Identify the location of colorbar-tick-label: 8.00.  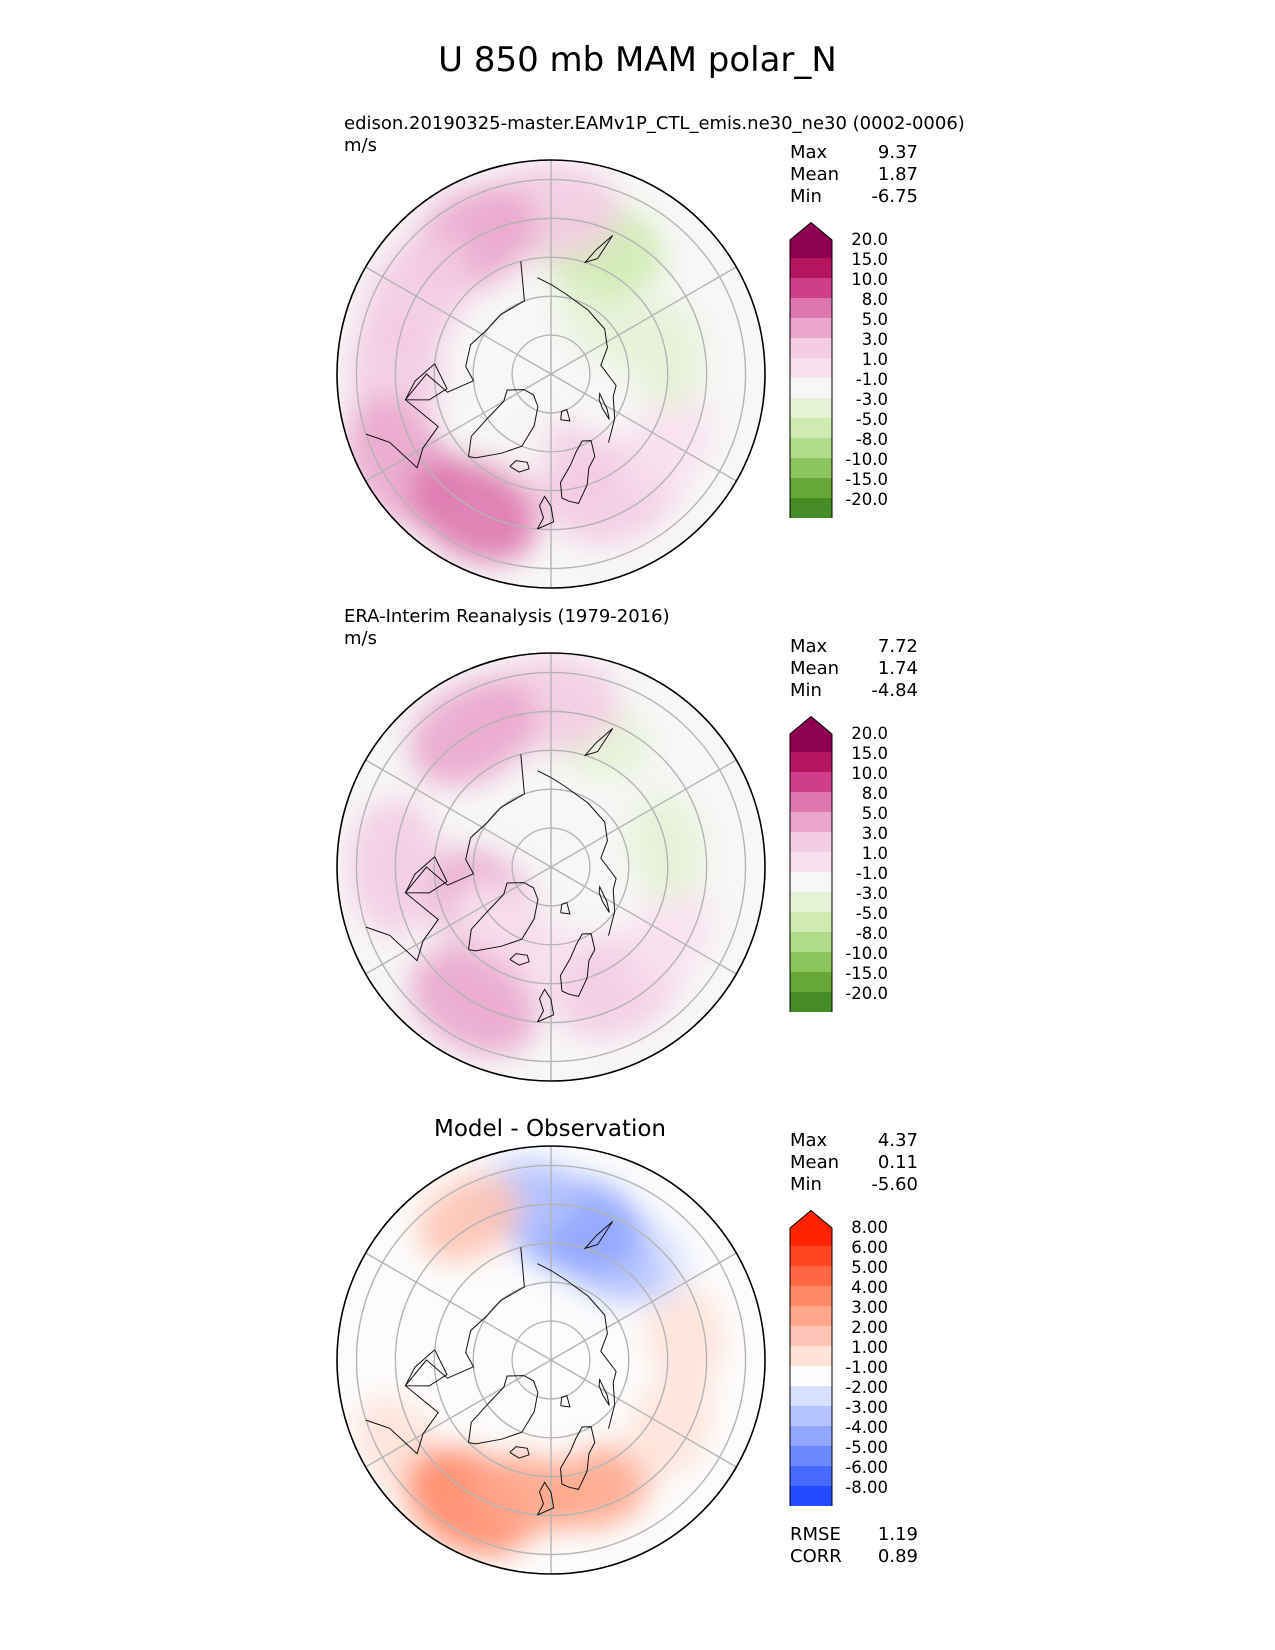
(869, 1227).